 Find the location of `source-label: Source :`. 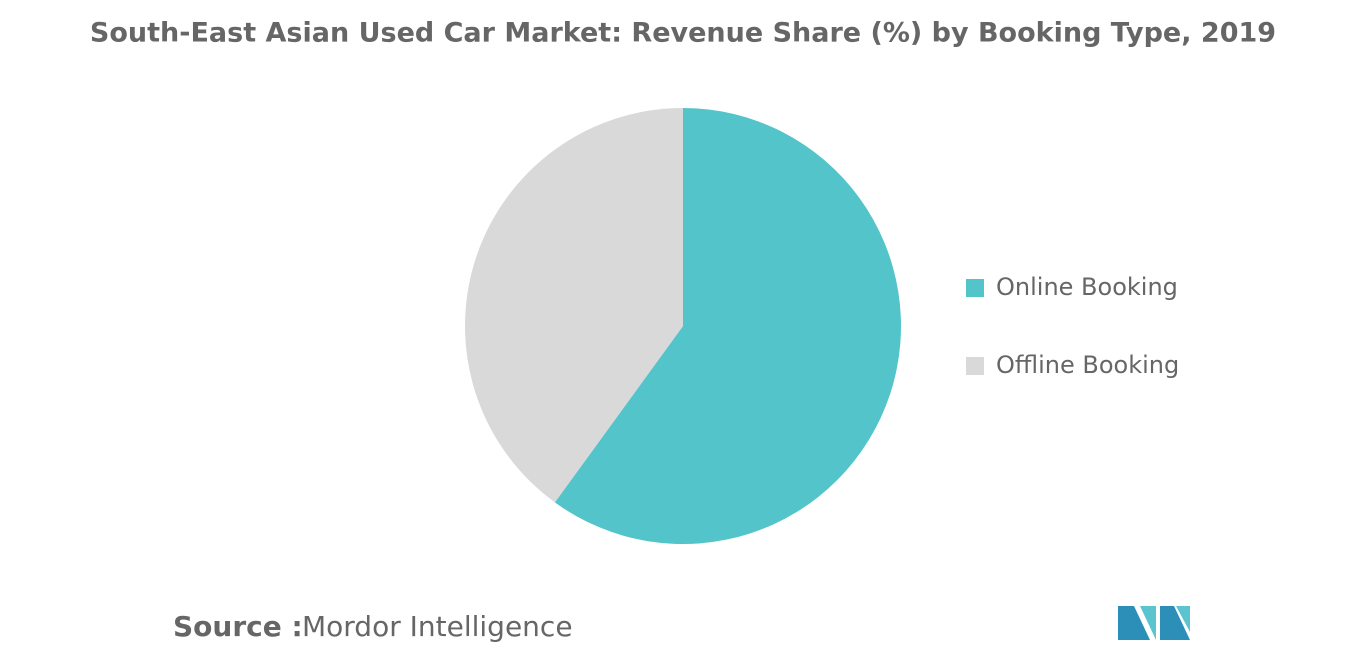

source-label: Source : is located at coordinates (238, 626).